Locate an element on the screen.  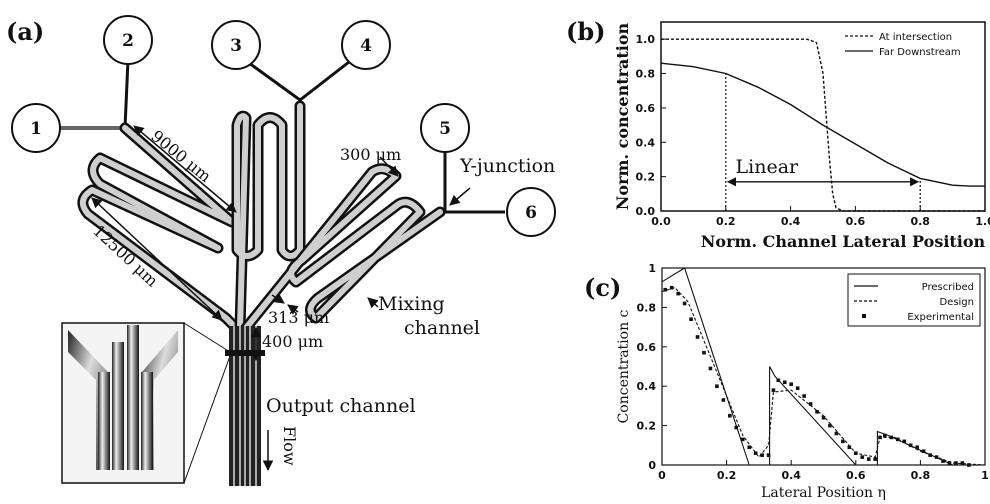
chart-b-ytick-label: 1.0 is located at coordinates (646, 39).